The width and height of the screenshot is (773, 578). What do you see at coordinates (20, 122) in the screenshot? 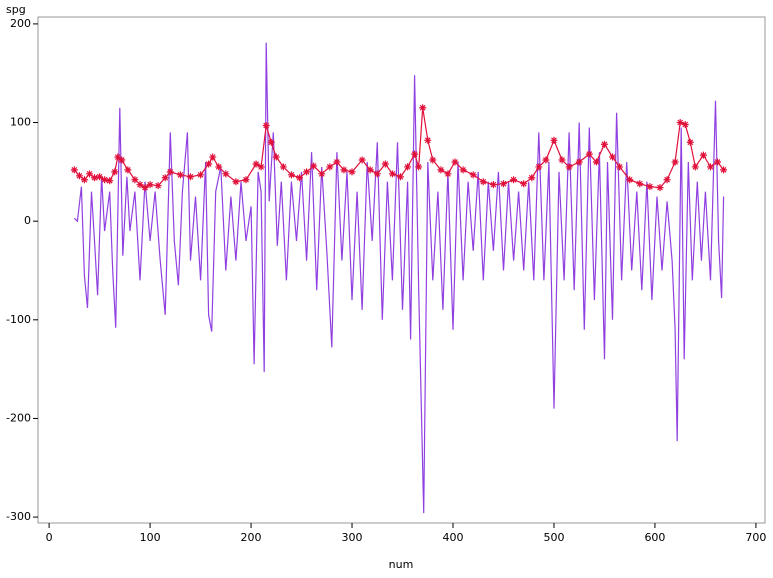
I see `y-tick-label: 100` at bounding box center [20, 122].